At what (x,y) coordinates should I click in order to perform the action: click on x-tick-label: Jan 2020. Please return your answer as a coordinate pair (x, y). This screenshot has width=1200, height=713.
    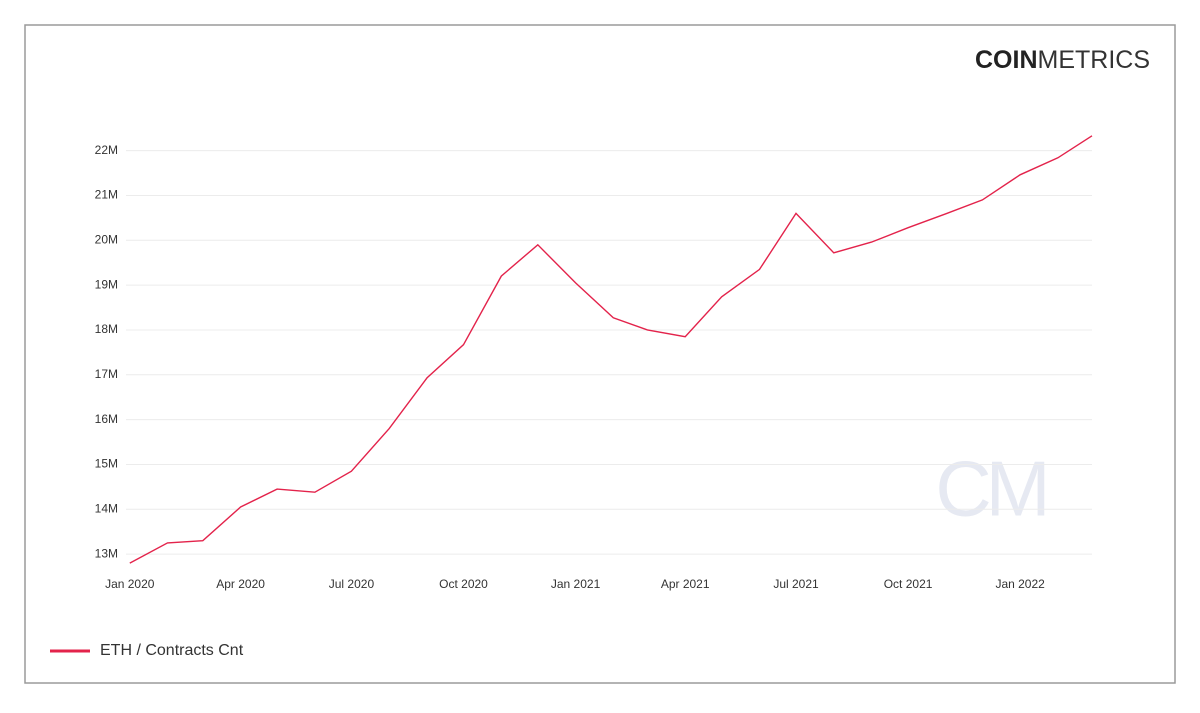
    Looking at the image, I should click on (130, 584).